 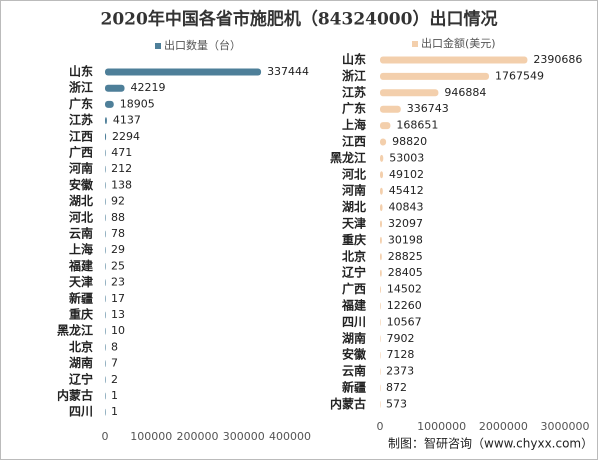 What do you see at coordinates (114, 346) in the screenshot?
I see `value-label: 8` at bounding box center [114, 346].